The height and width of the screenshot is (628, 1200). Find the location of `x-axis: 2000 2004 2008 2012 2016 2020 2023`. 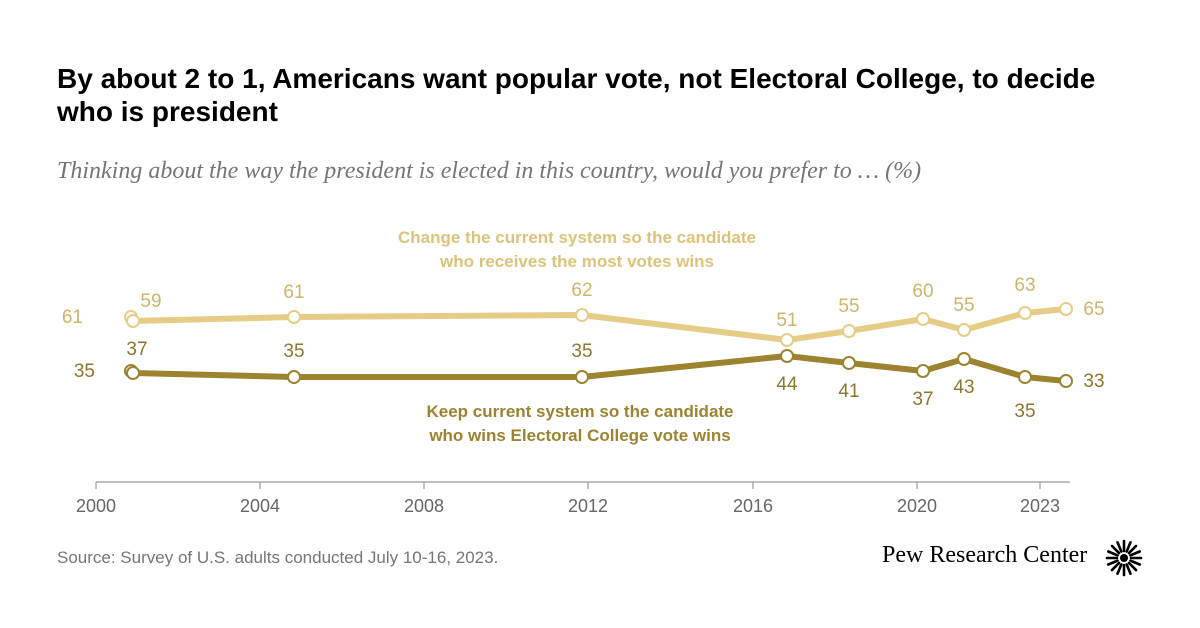

x-axis: 2000 2004 2008 2012 2016 2020 2023 is located at coordinates (573, 498).